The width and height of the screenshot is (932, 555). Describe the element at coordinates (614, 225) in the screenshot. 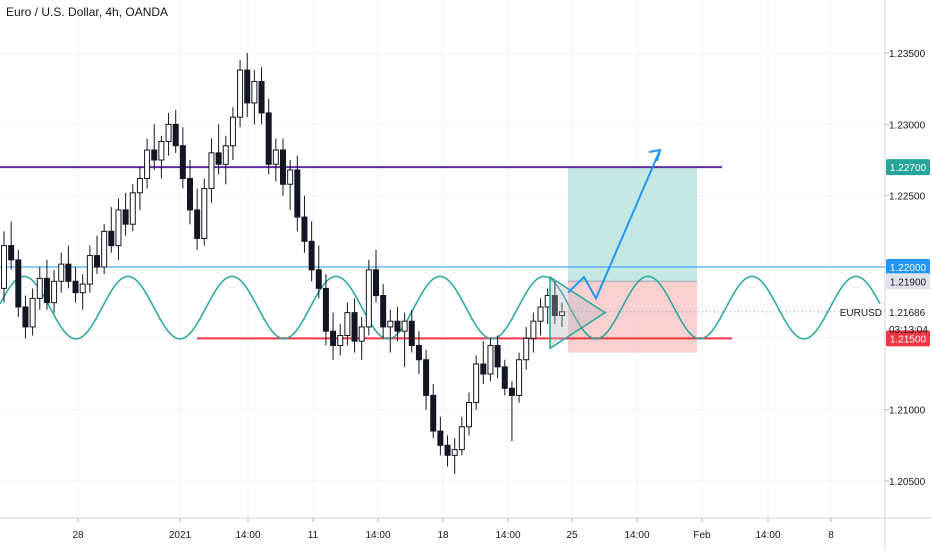

I see `projection-path` at that location.